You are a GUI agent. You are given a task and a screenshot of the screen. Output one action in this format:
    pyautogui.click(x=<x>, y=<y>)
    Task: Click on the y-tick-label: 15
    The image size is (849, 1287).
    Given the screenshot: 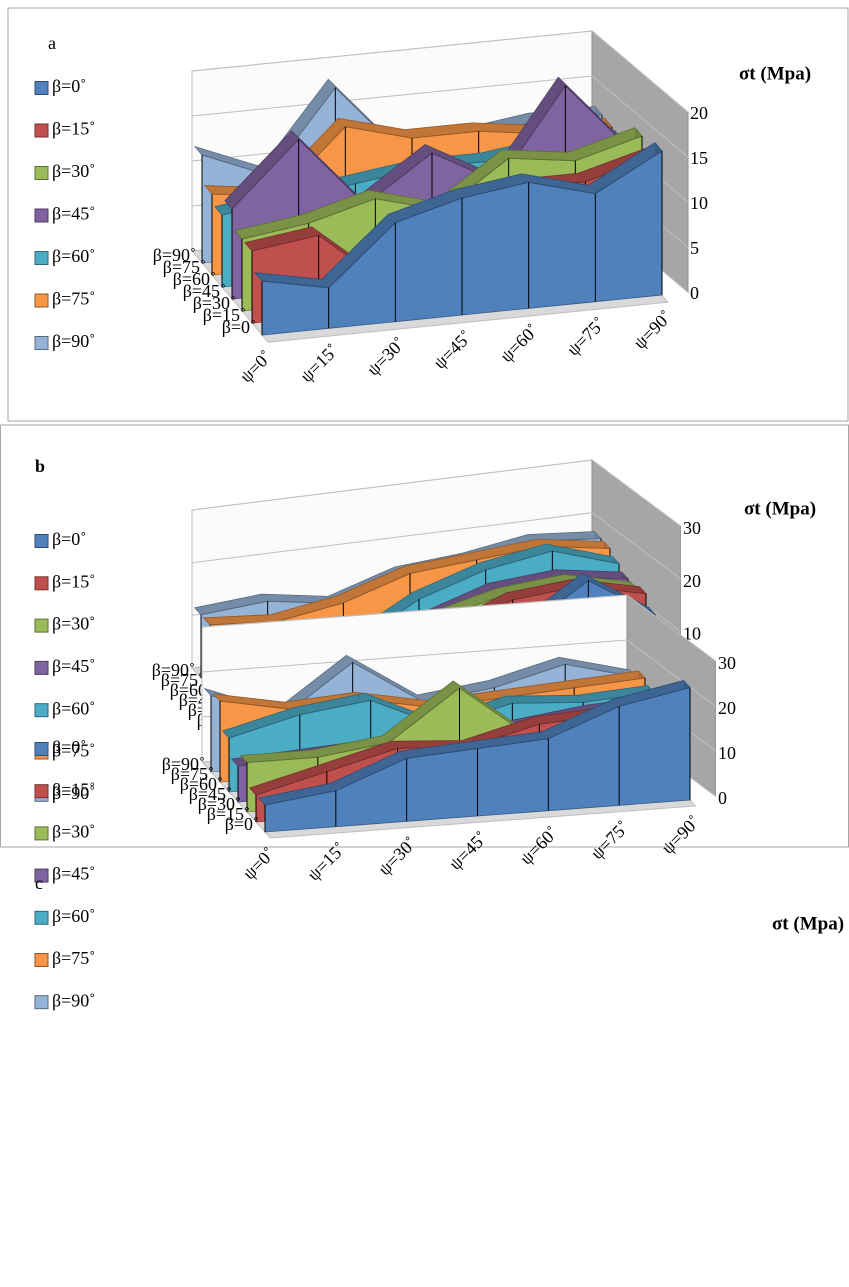 What is the action you would take?
    pyautogui.click(x=699, y=158)
    